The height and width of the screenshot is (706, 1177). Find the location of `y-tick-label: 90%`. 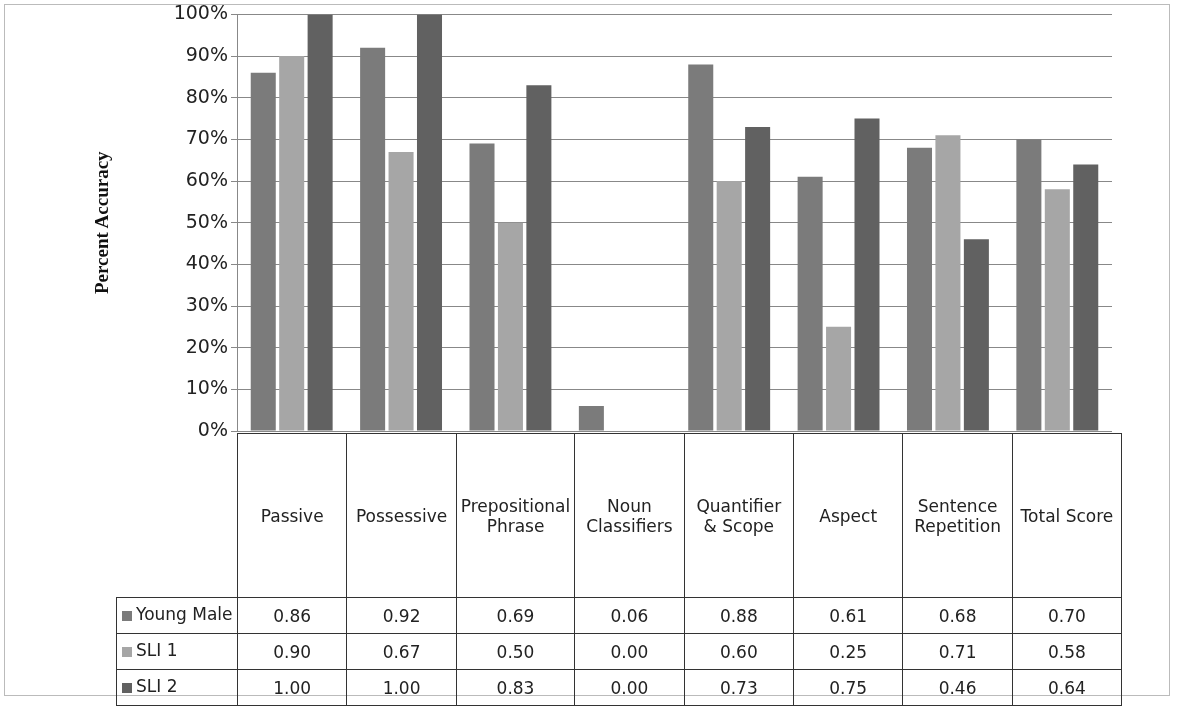

y-tick-label: 90% is located at coordinates (206, 54).